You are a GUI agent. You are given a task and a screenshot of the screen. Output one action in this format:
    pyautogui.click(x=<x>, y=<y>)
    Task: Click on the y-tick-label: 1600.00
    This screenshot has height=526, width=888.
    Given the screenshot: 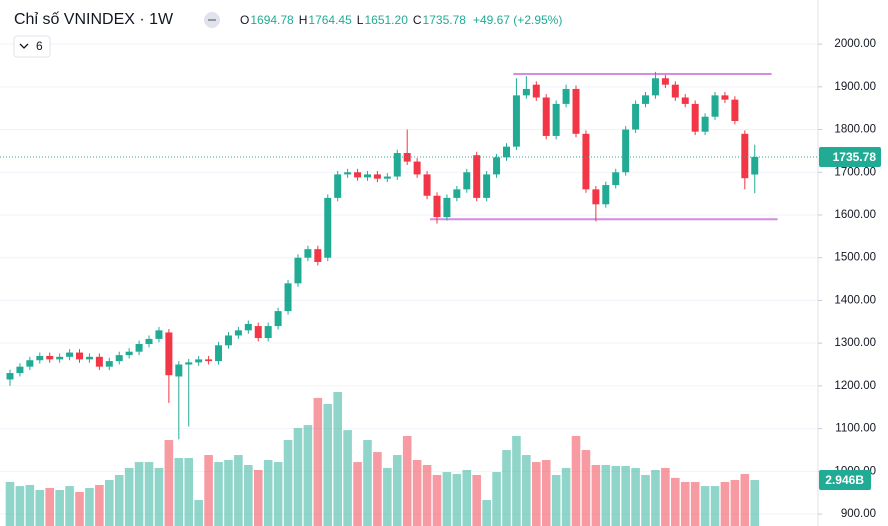 What is the action you would take?
    pyautogui.click(x=855, y=215)
    